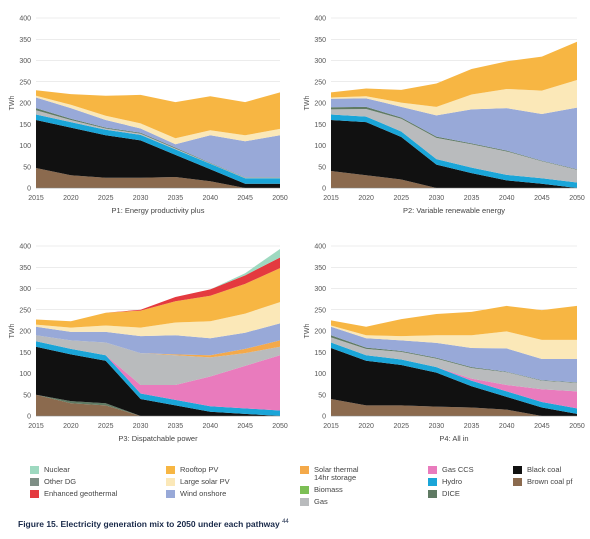 The width and height of the screenshot is (590, 539). What do you see at coordinates (550, 481) in the screenshot?
I see `legend-label-brown-coal-pf: Brown coal pf` at bounding box center [550, 481].